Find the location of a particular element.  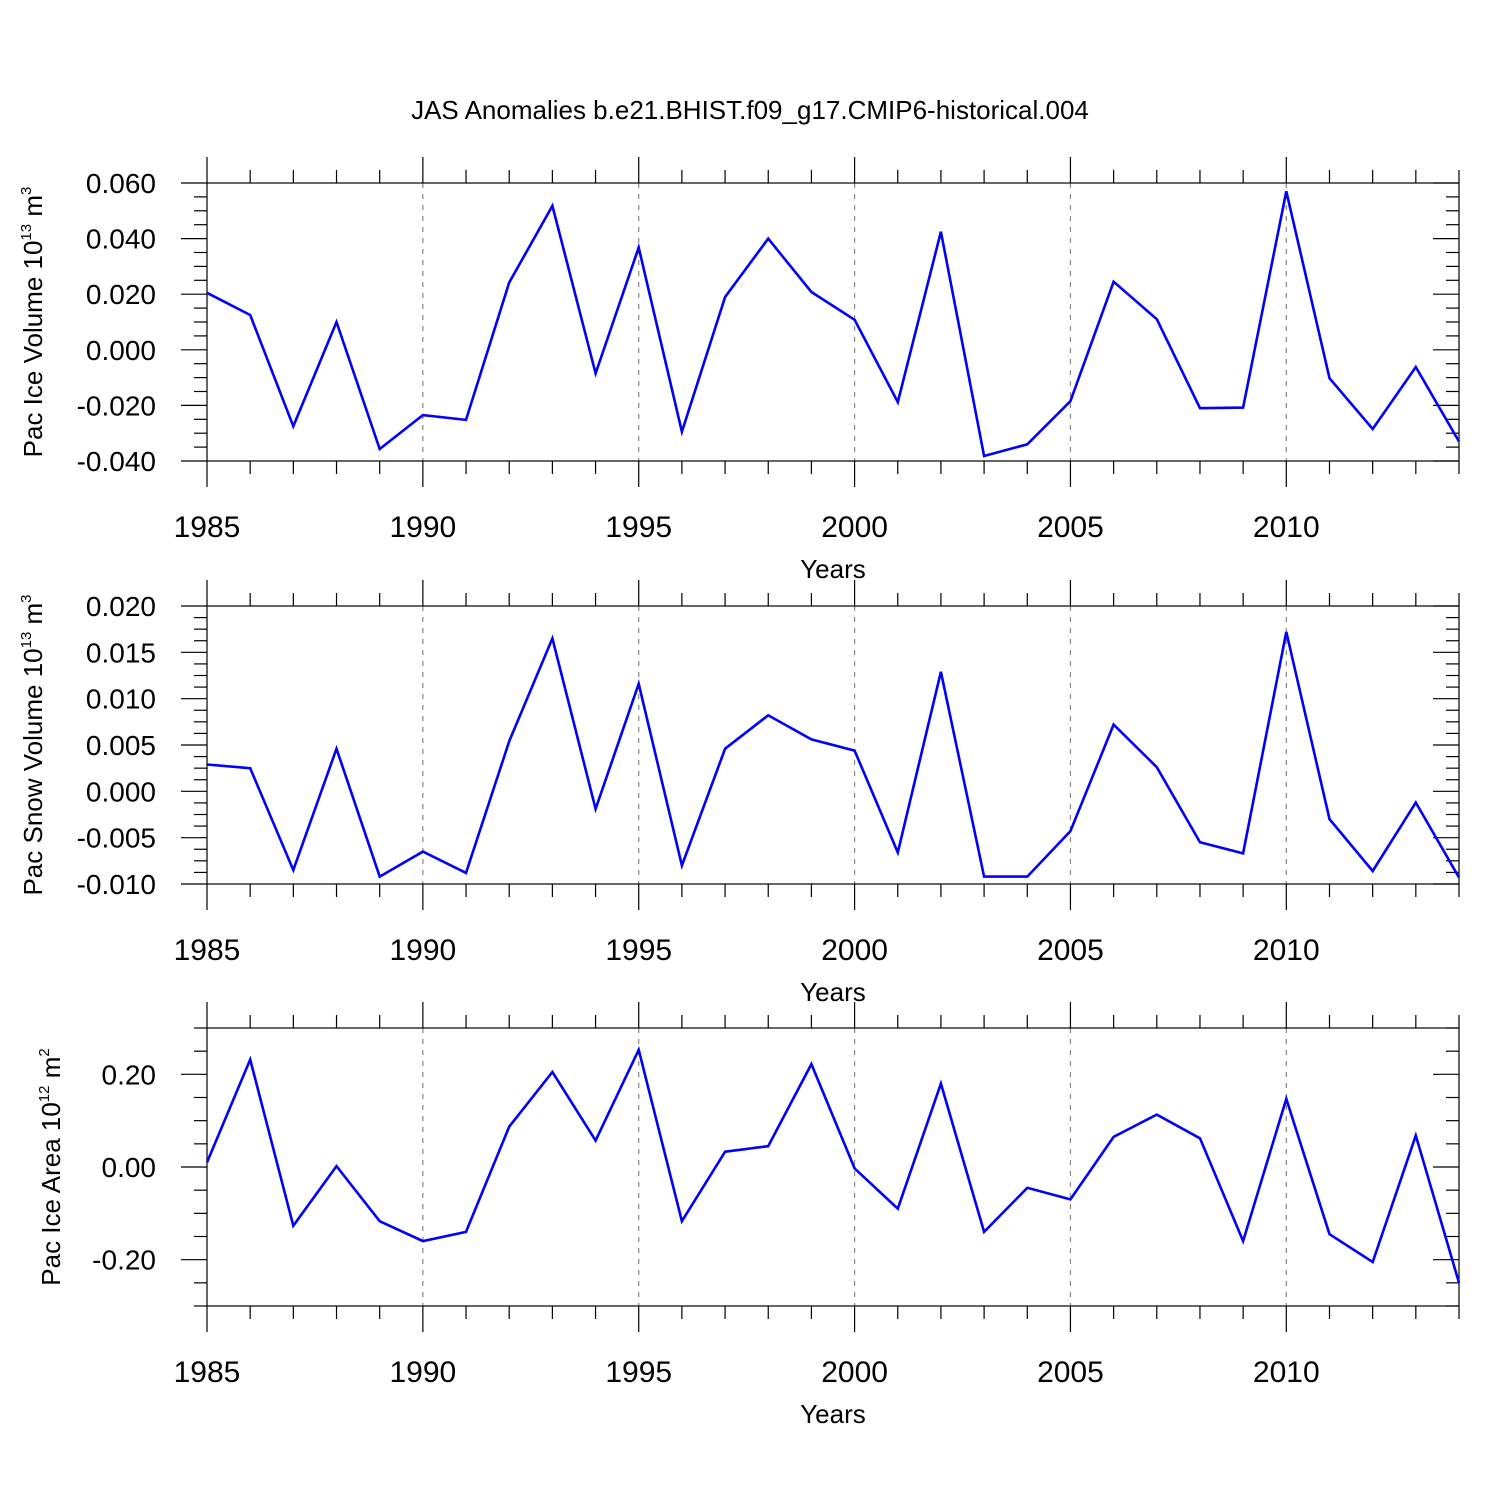

y-tick-label: 0.040 is located at coordinates (121, 239).